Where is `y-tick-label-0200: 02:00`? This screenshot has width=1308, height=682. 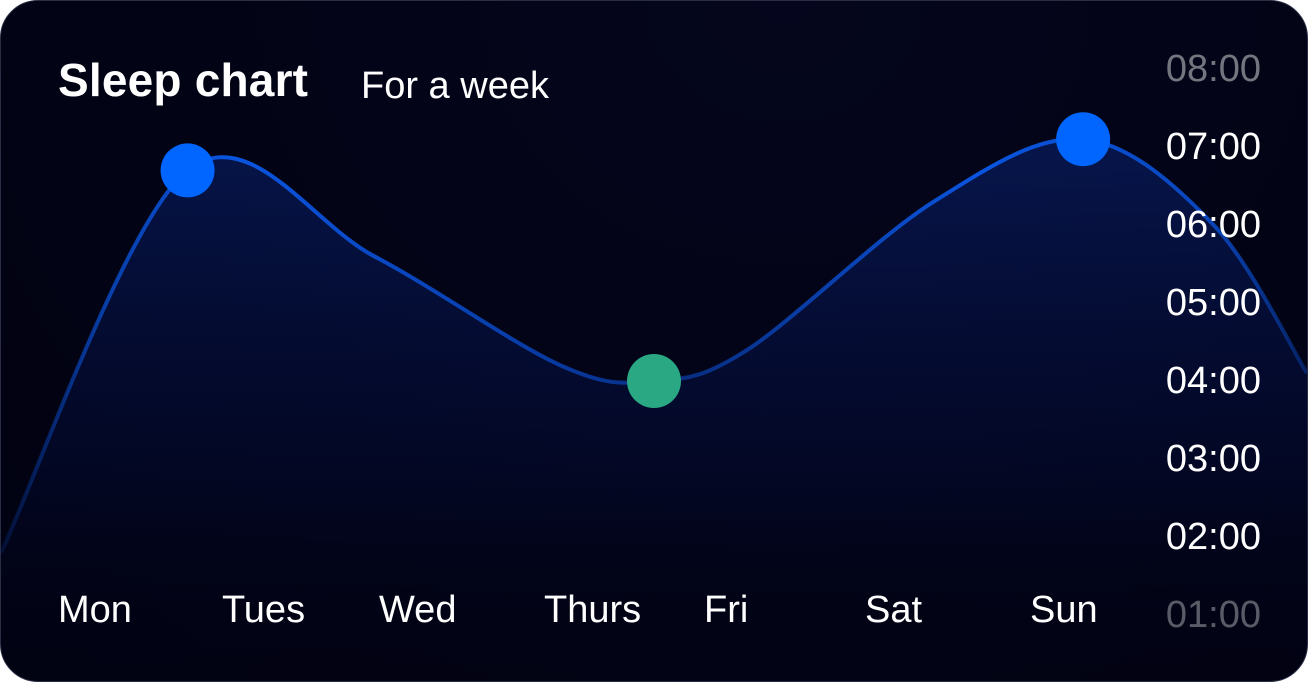
y-tick-label-0200: 02:00 is located at coordinates (1213, 537).